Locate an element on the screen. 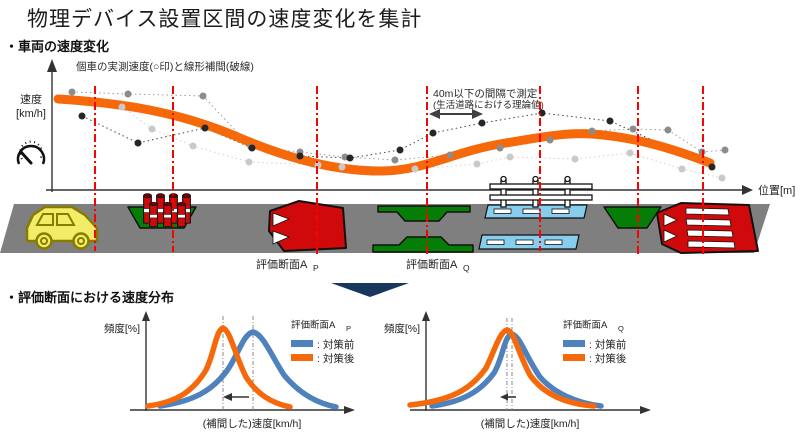 The height and width of the screenshot is (434, 800). section-heading-distribution: ・評価断面における速度分布 is located at coordinates (90, 297).